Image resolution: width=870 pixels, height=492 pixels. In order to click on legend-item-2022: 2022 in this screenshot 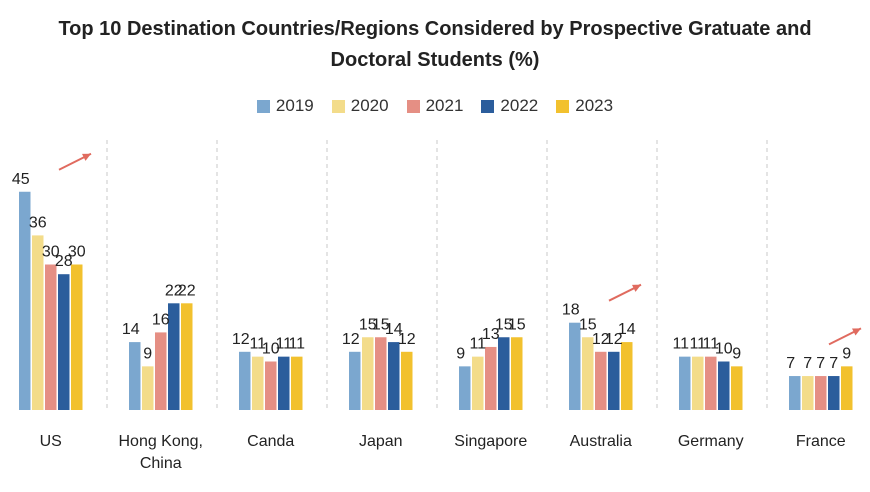, I will do `click(509, 106)`.